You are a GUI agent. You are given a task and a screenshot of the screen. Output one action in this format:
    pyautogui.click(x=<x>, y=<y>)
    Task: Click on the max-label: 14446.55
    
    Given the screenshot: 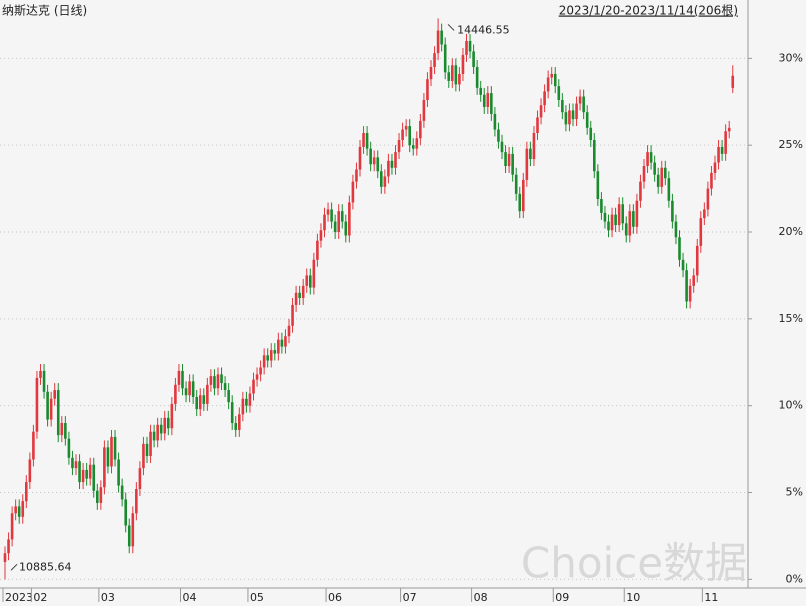 What is the action you would take?
    pyautogui.click(x=483, y=29)
    